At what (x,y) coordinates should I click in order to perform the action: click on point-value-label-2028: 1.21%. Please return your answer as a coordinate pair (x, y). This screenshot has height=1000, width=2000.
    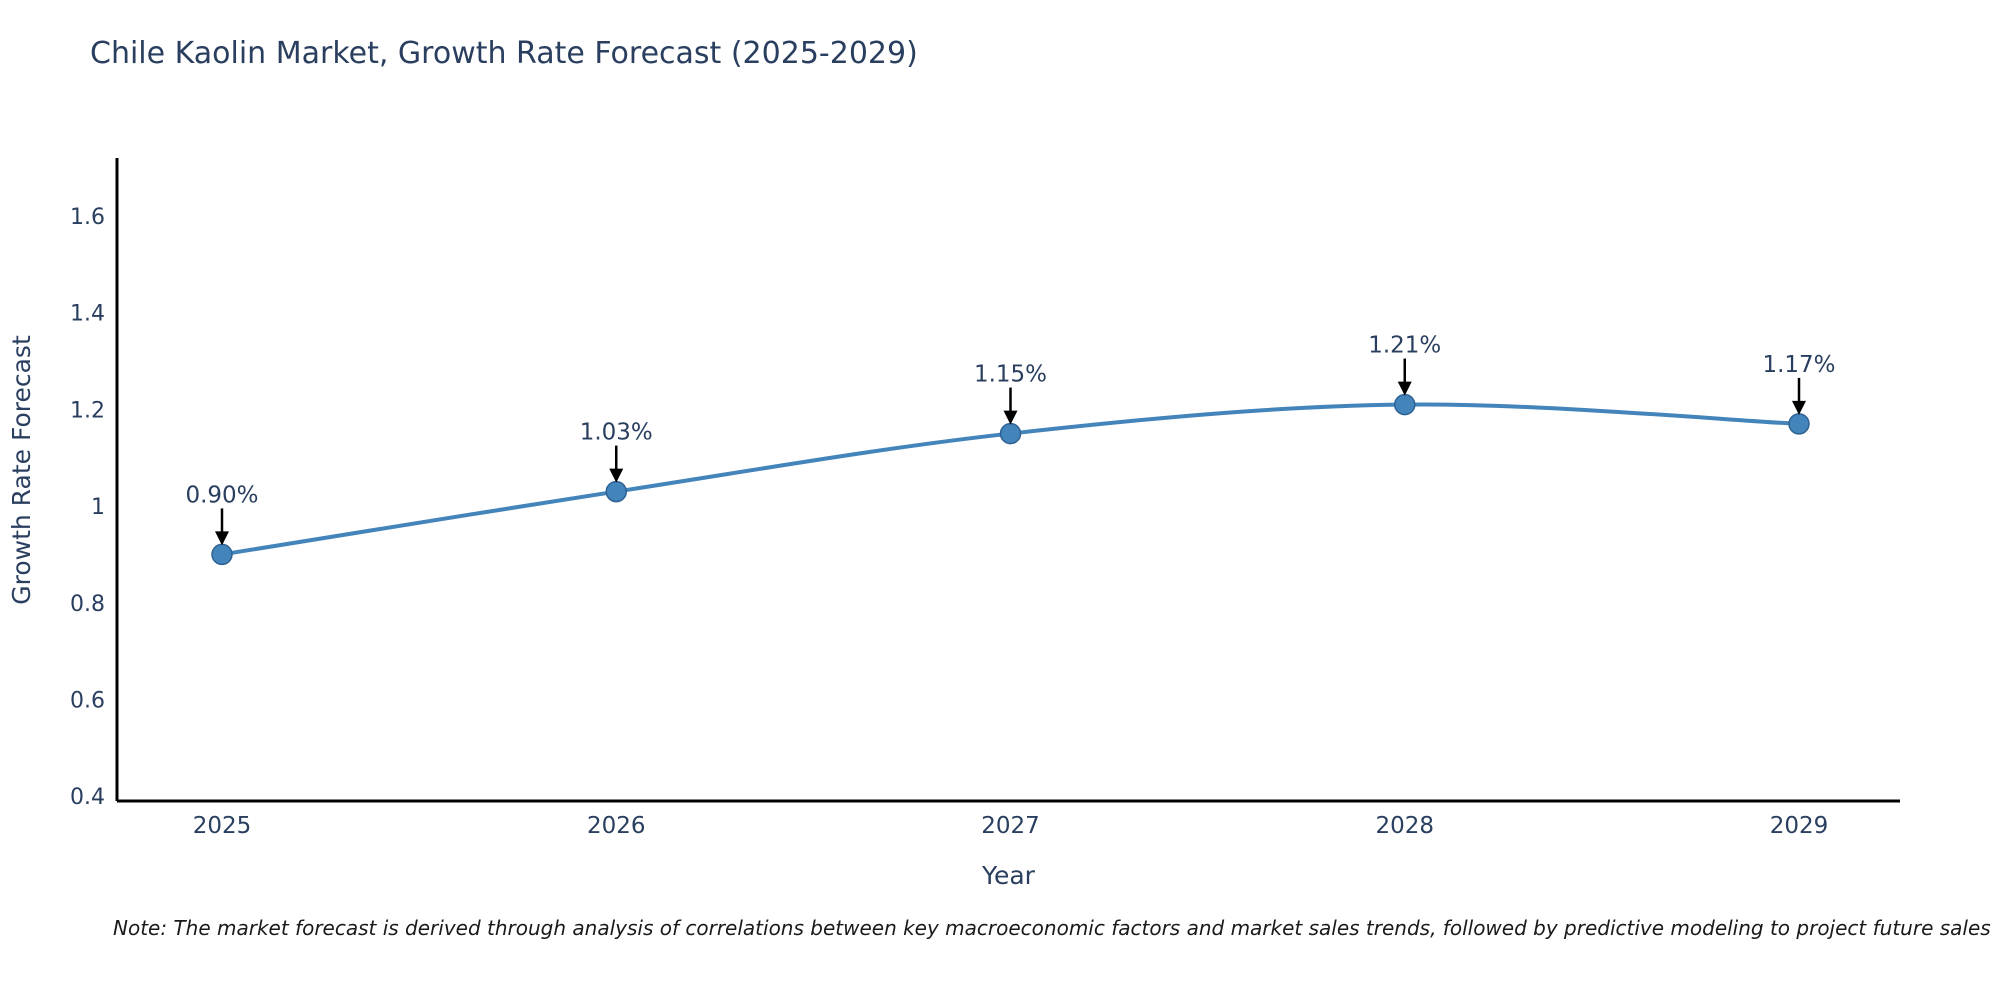
    Looking at the image, I should click on (1404, 346).